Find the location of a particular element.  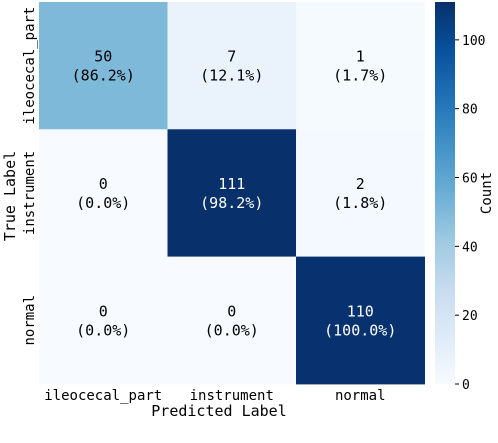

cell-percent-label: (1.8%) is located at coordinates (360, 203).